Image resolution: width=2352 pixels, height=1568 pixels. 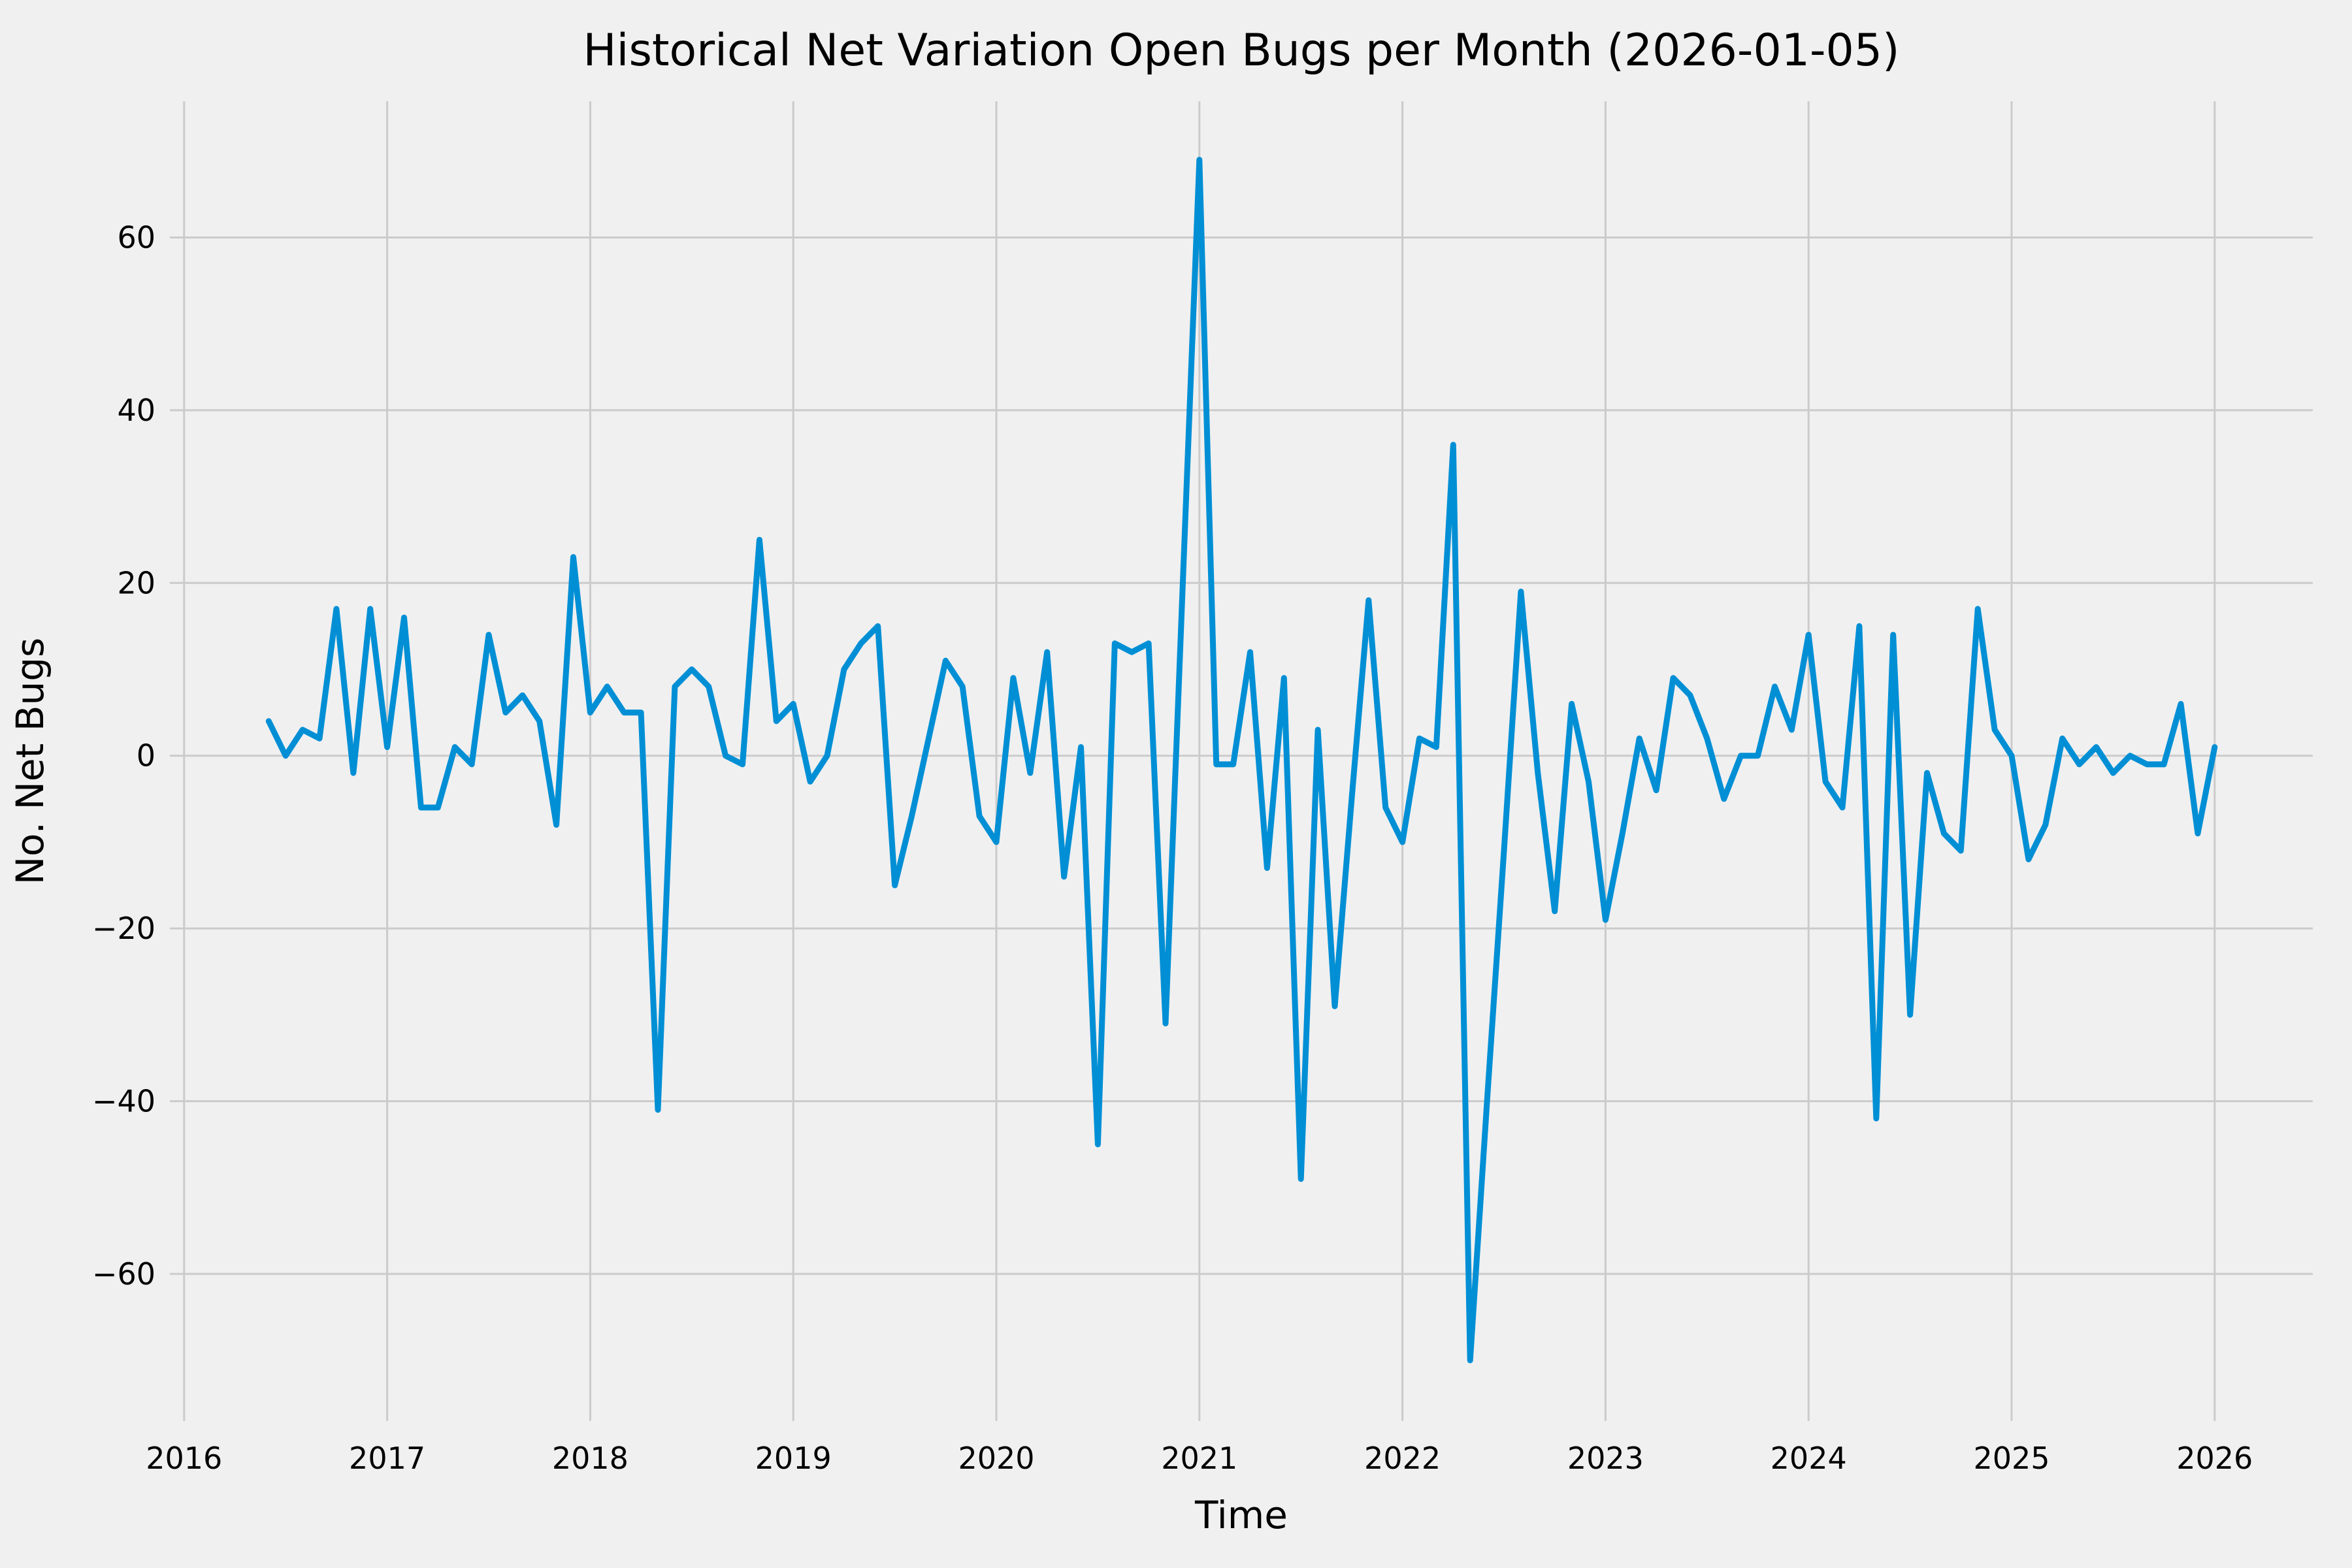 I want to click on x-tick-label: 2018, so click(x=590, y=1458).